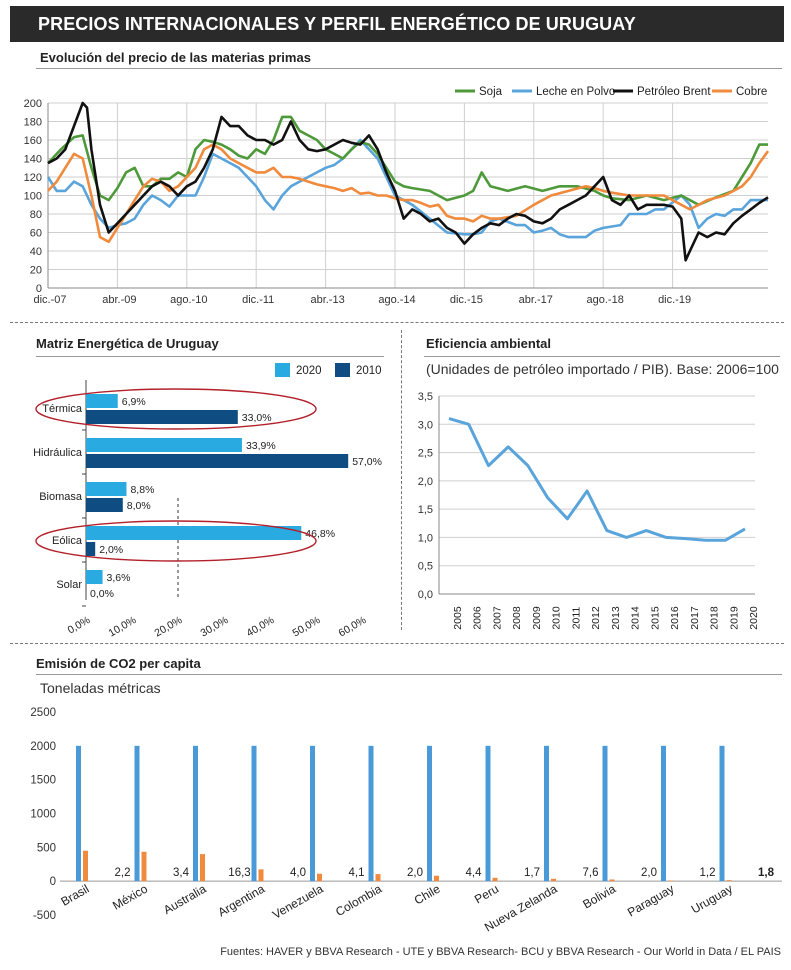  Describe the element at coordinates (36, 234) in the screenshot. I see `precios-ytick-label: 60` at that location.